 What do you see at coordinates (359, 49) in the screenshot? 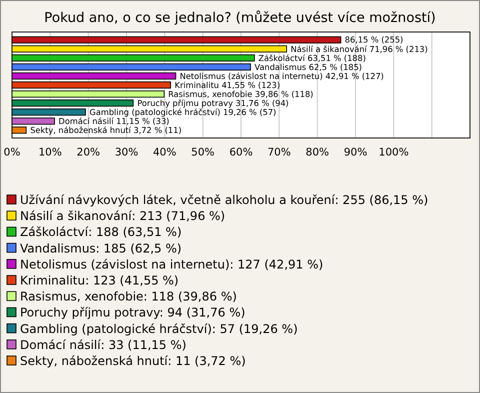
I see `data-label: Násilí a šikanování 71,96 % (213)` at bounding box center [359, 49].